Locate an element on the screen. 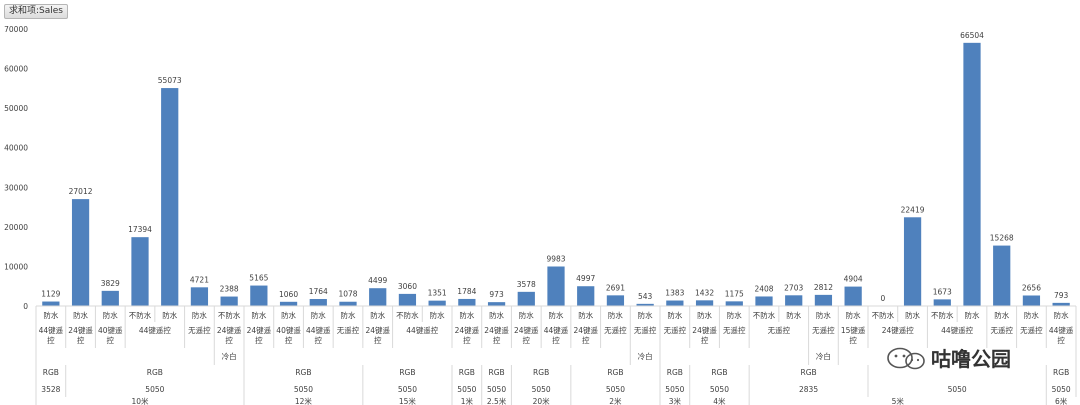 The image size is (1080, 405). data-label: 2408 is located at coordinates (763, 288).